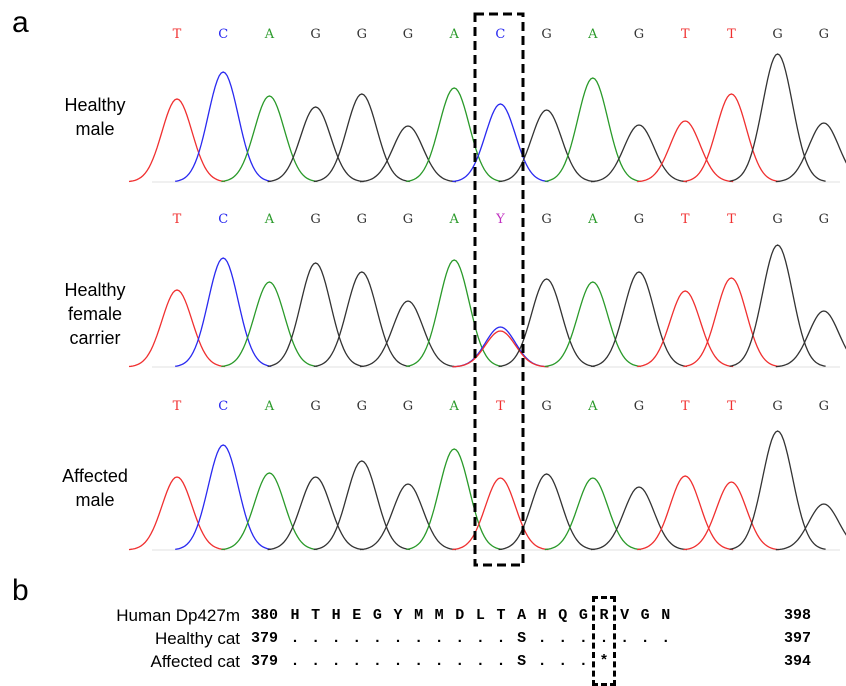 This screenshot has height=686, width=846. What do you see at coordinates (357, 615) in the screenshot?
I see `alignment-residue: E` at bounding box center [357, 615].